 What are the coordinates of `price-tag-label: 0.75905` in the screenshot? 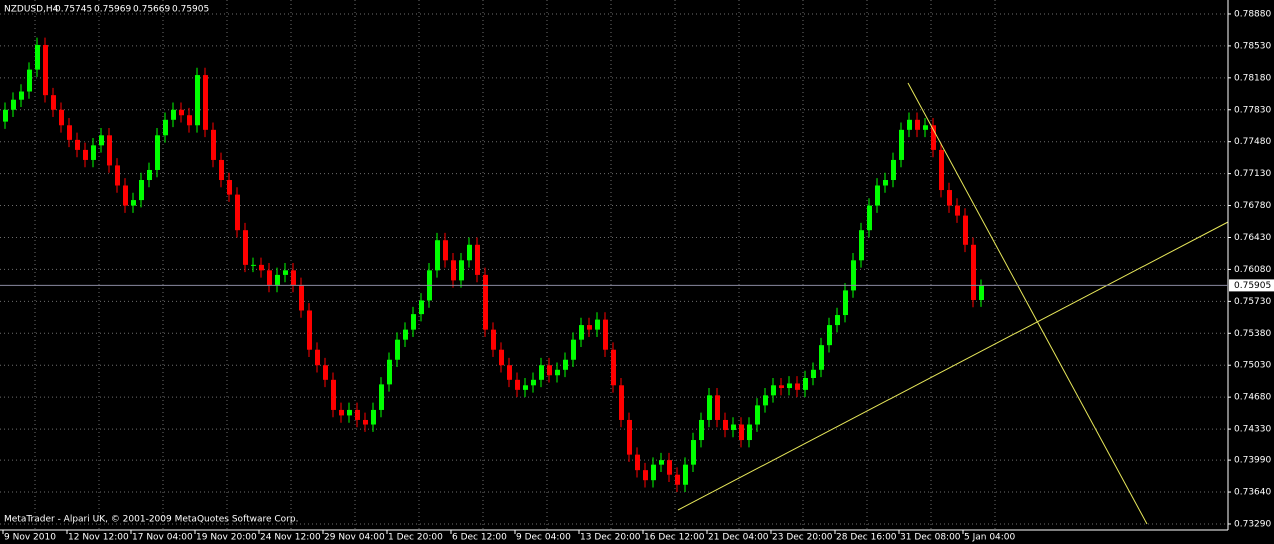 It's located at (1252, 286).